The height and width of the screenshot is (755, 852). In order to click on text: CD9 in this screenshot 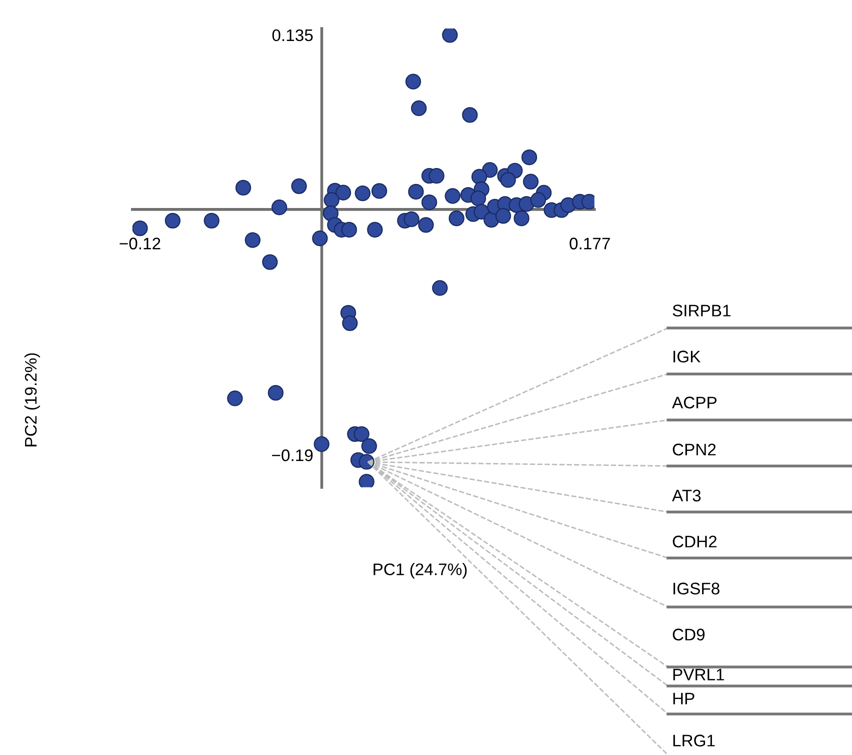, I will do `click(688, 634)`.